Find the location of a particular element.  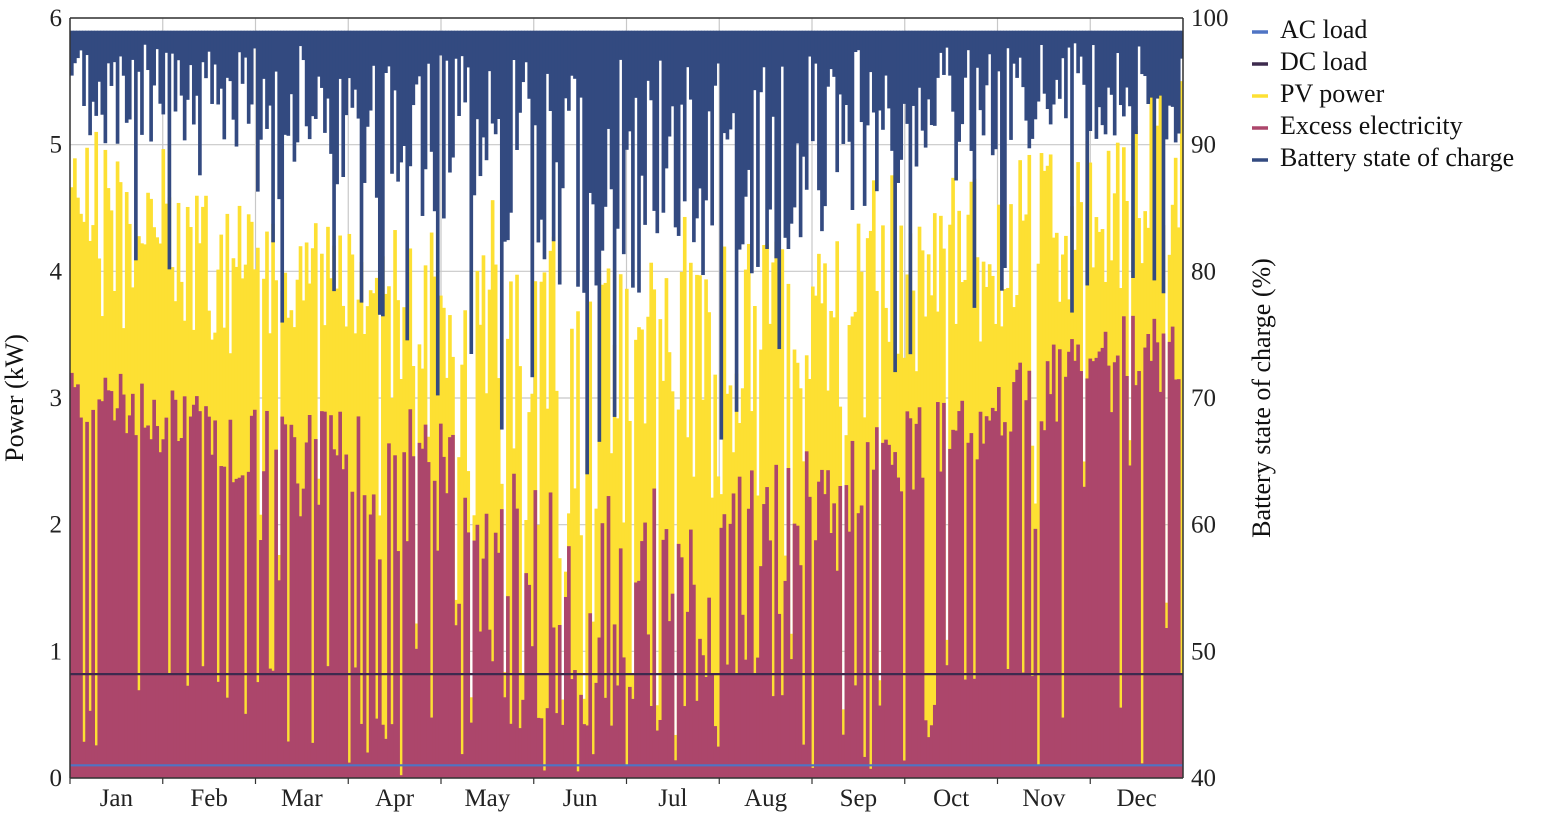

right-y-axis: 40 50 60 70 80 90 100 is located at coordinates (1210, 398).